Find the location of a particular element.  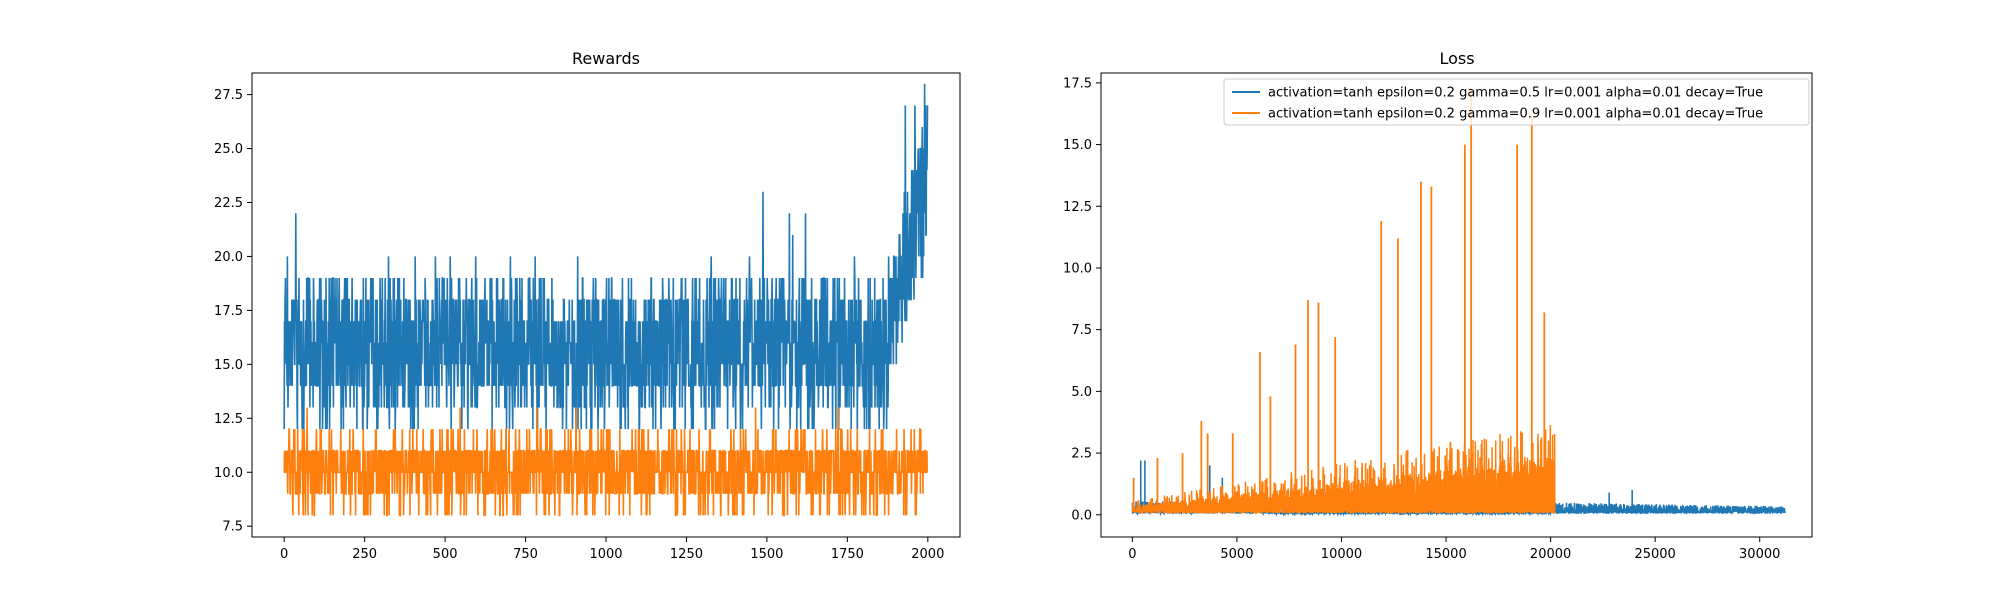

x-tick-label: 750 is located at coordinates (525, 554).